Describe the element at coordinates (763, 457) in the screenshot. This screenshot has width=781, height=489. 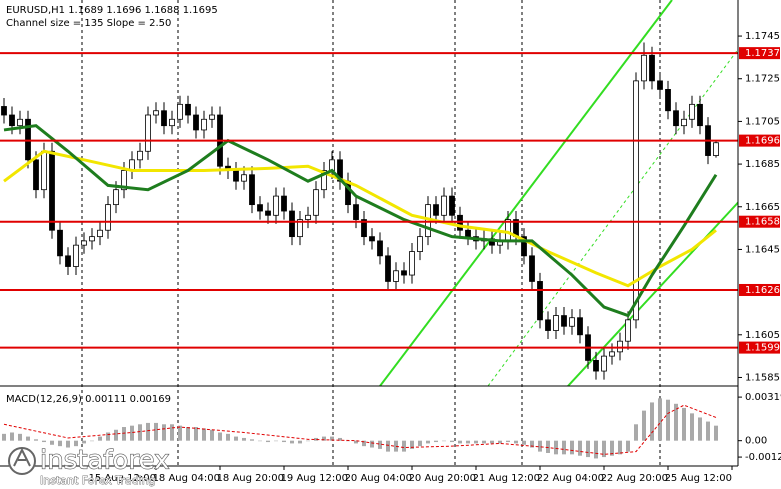
I see `y-tick-label: -0.00120` at that location.